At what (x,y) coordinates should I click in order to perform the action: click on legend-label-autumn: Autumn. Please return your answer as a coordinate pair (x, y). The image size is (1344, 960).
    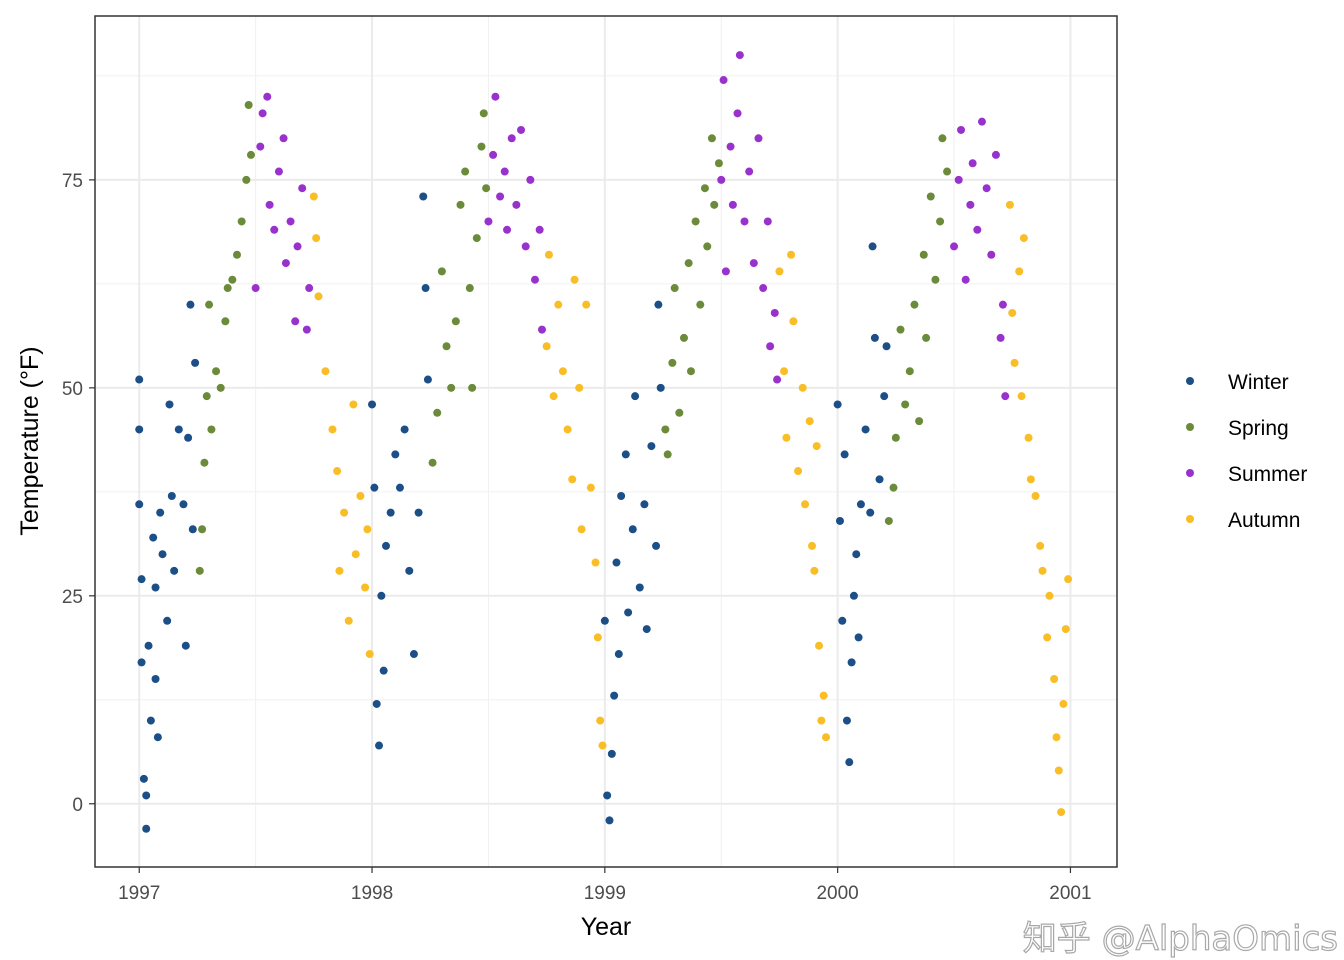
    Looking at the image, I should click on (1264, 520).